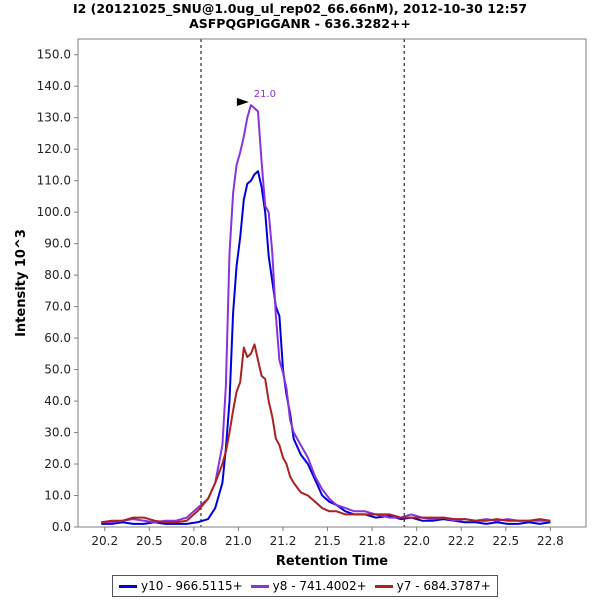  Describe the element at coordinates (57, 401) in the screenshot. I see `y-tick-label: 40.0` at that location.